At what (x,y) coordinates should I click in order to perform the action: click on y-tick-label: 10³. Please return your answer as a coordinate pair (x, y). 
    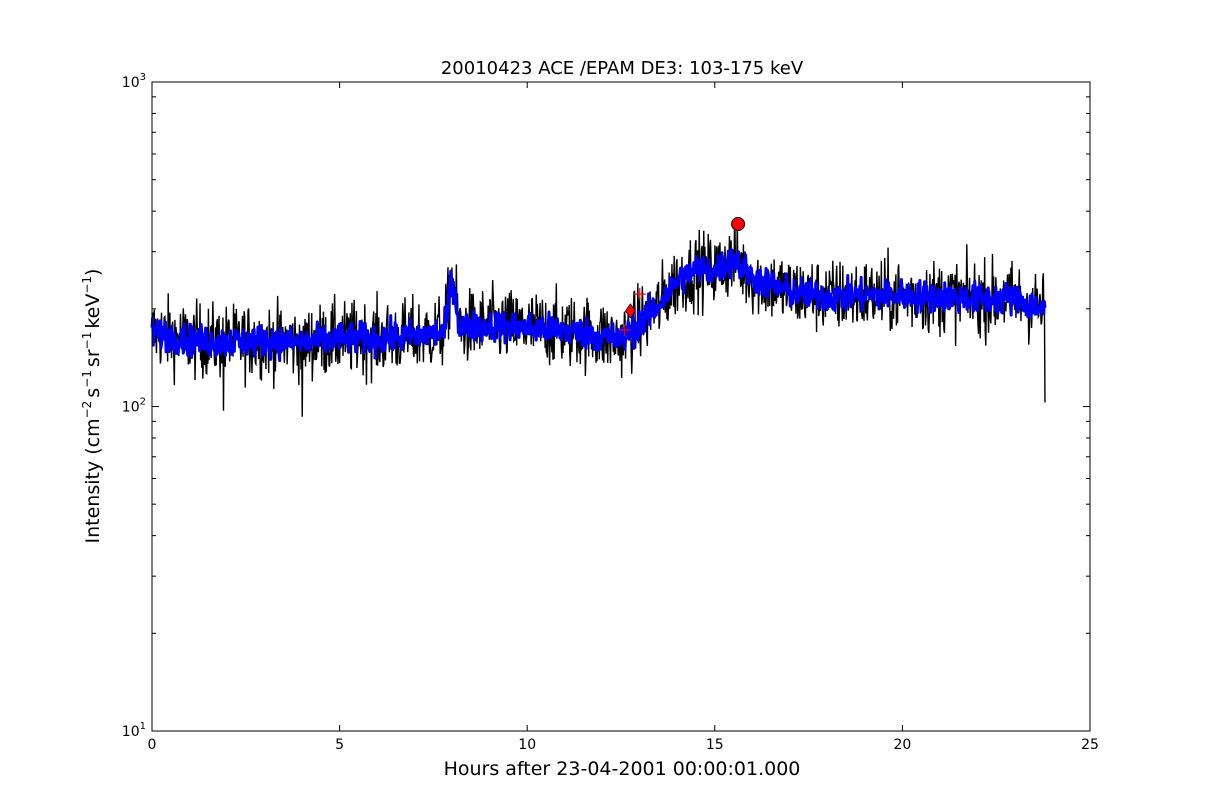
    Looking at the image, I should click on (134, 81).